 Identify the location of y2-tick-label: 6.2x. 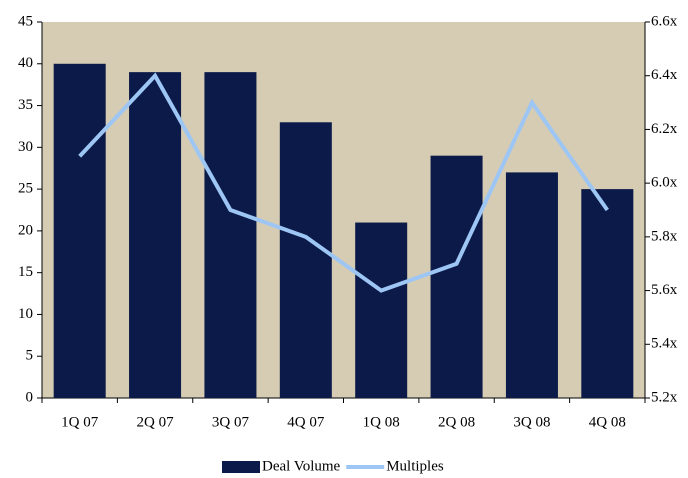
(664, 129).